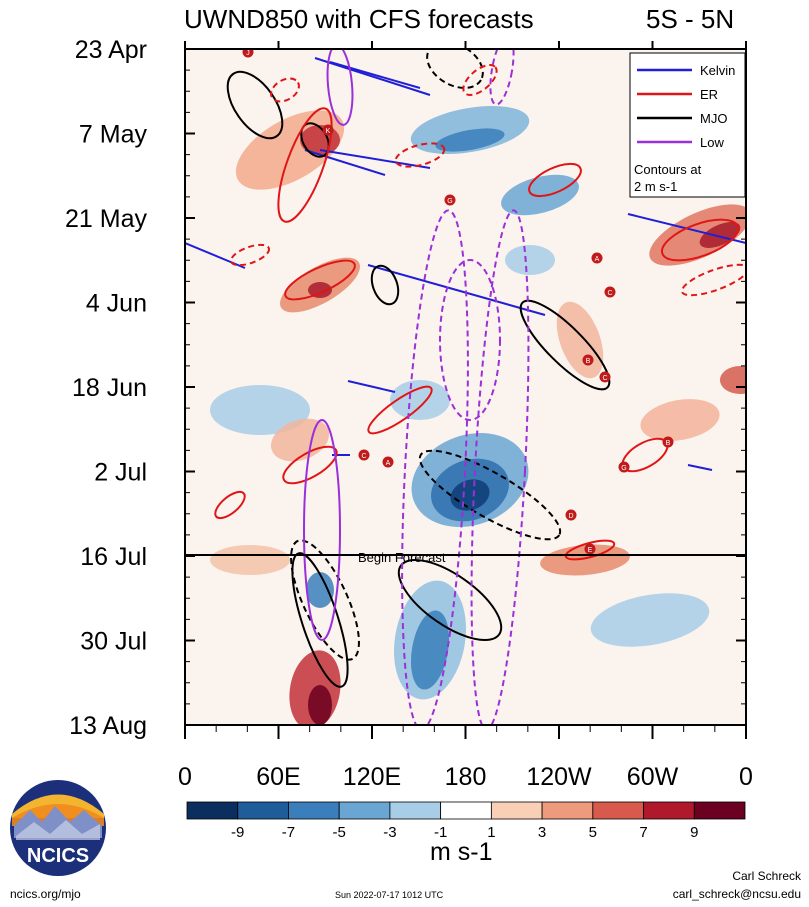 The width and height of the screenshot is (809, 907). I want to click on y-tick-label: 13 Aug, so click(108, 726).